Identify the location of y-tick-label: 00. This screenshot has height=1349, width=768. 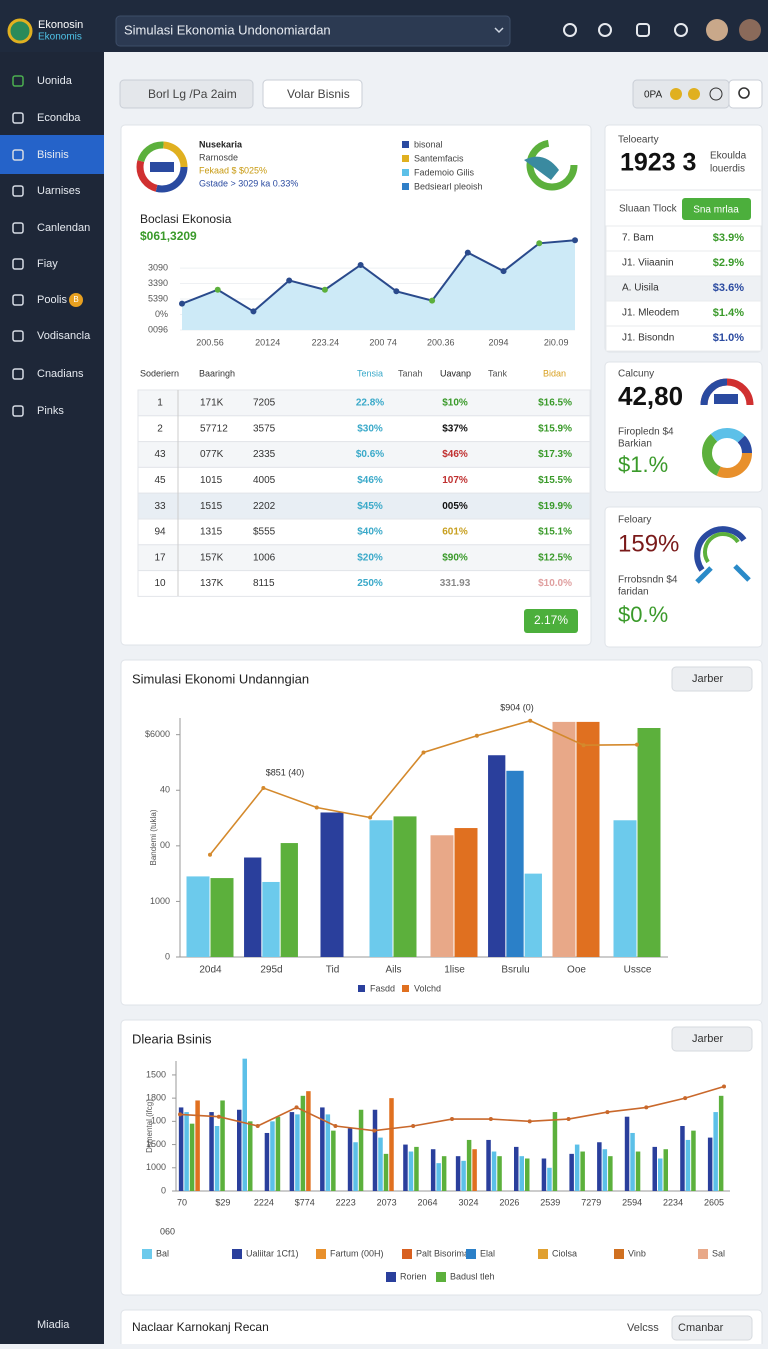
(165, 845).